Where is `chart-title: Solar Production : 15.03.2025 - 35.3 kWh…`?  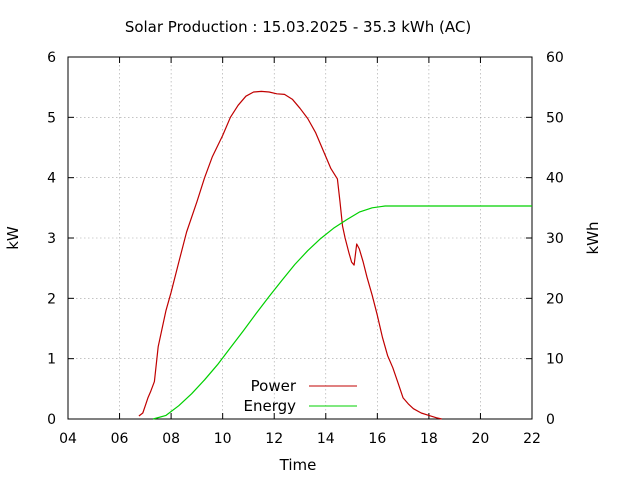
chart-title: Solar Production : 15.03.2025 - 35.3 kWh… is located at coordinates (298, 27).